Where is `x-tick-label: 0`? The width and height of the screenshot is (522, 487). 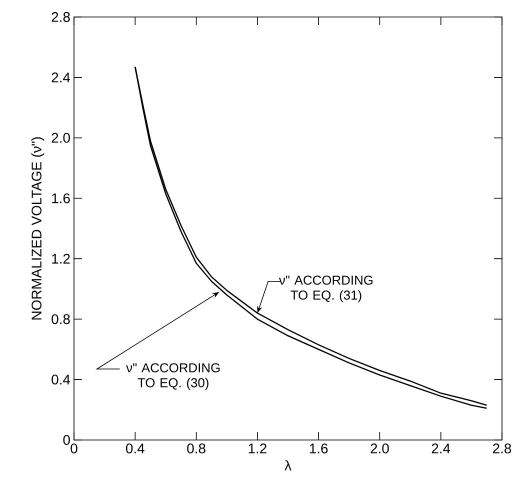 x-tick-label: 0 is located at coordinates (74, 449).